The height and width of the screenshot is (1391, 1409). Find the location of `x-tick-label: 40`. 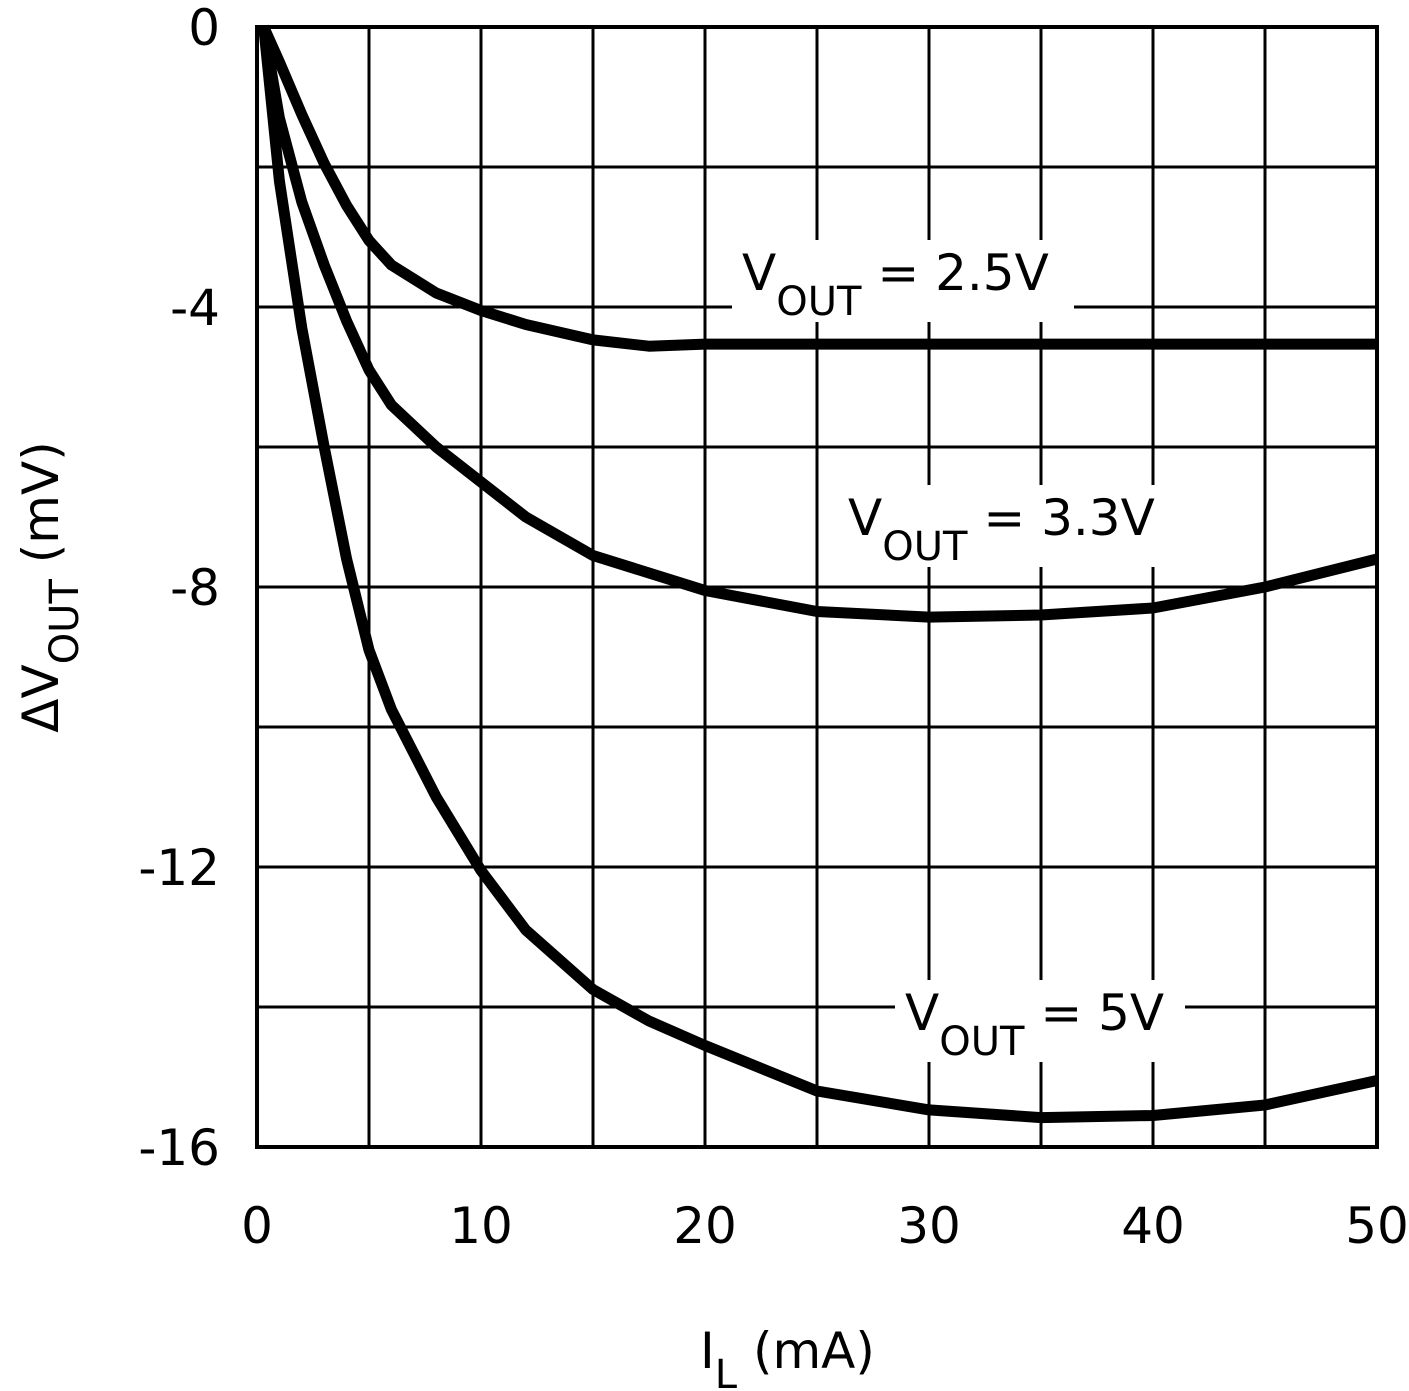

x-tick-label: 40 is located at coordinates (1153, 1226).